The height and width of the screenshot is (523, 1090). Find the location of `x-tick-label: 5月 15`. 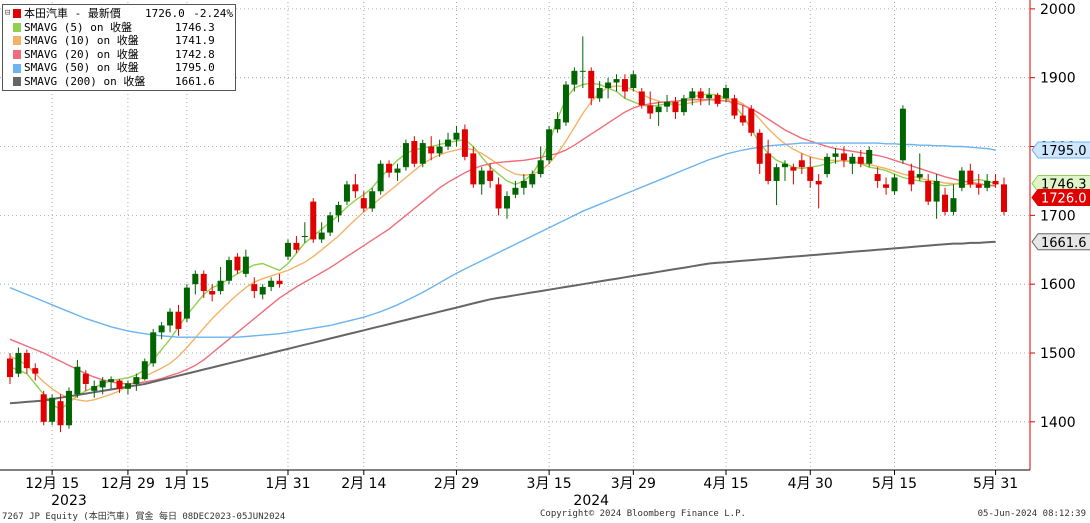

x-tick-label: 5月 15 is located at coordinates (894, 484).